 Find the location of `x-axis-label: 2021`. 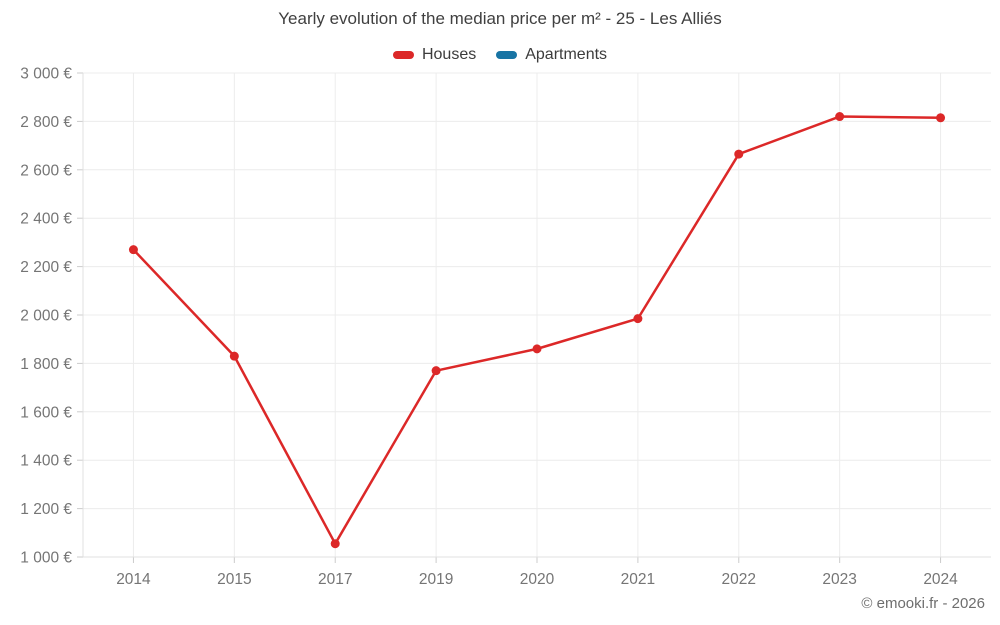

x-axis-label: 2021 is located at coordinates (638, 579).